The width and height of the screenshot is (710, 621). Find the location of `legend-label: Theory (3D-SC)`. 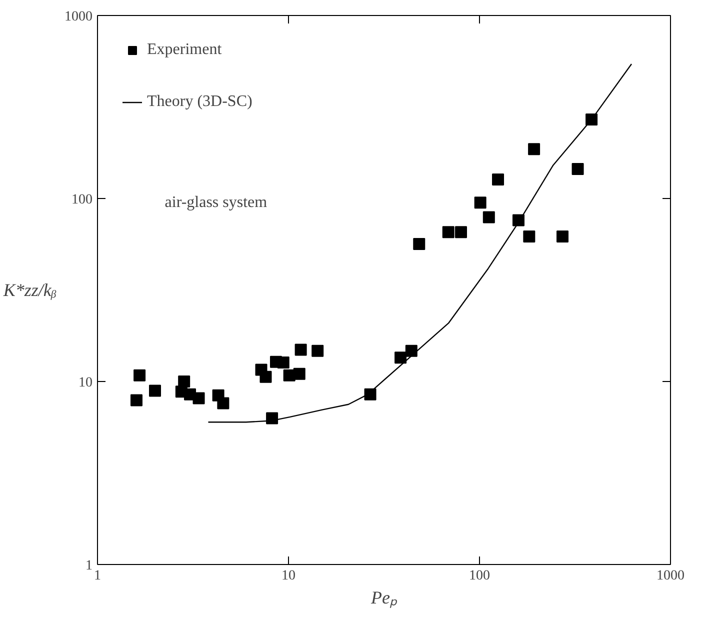

legend-label: Theory (3D-SC) is located at coordinates (199, 102).